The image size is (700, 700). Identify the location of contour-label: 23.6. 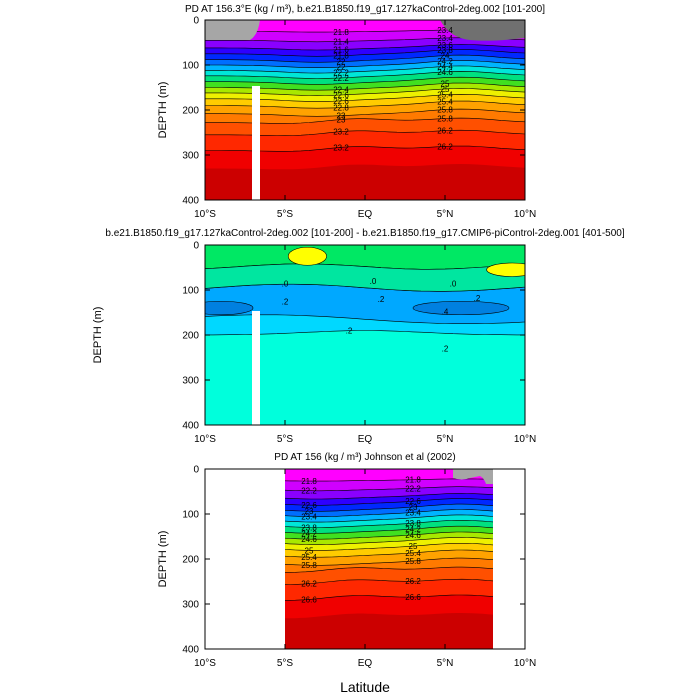
(445, 45).